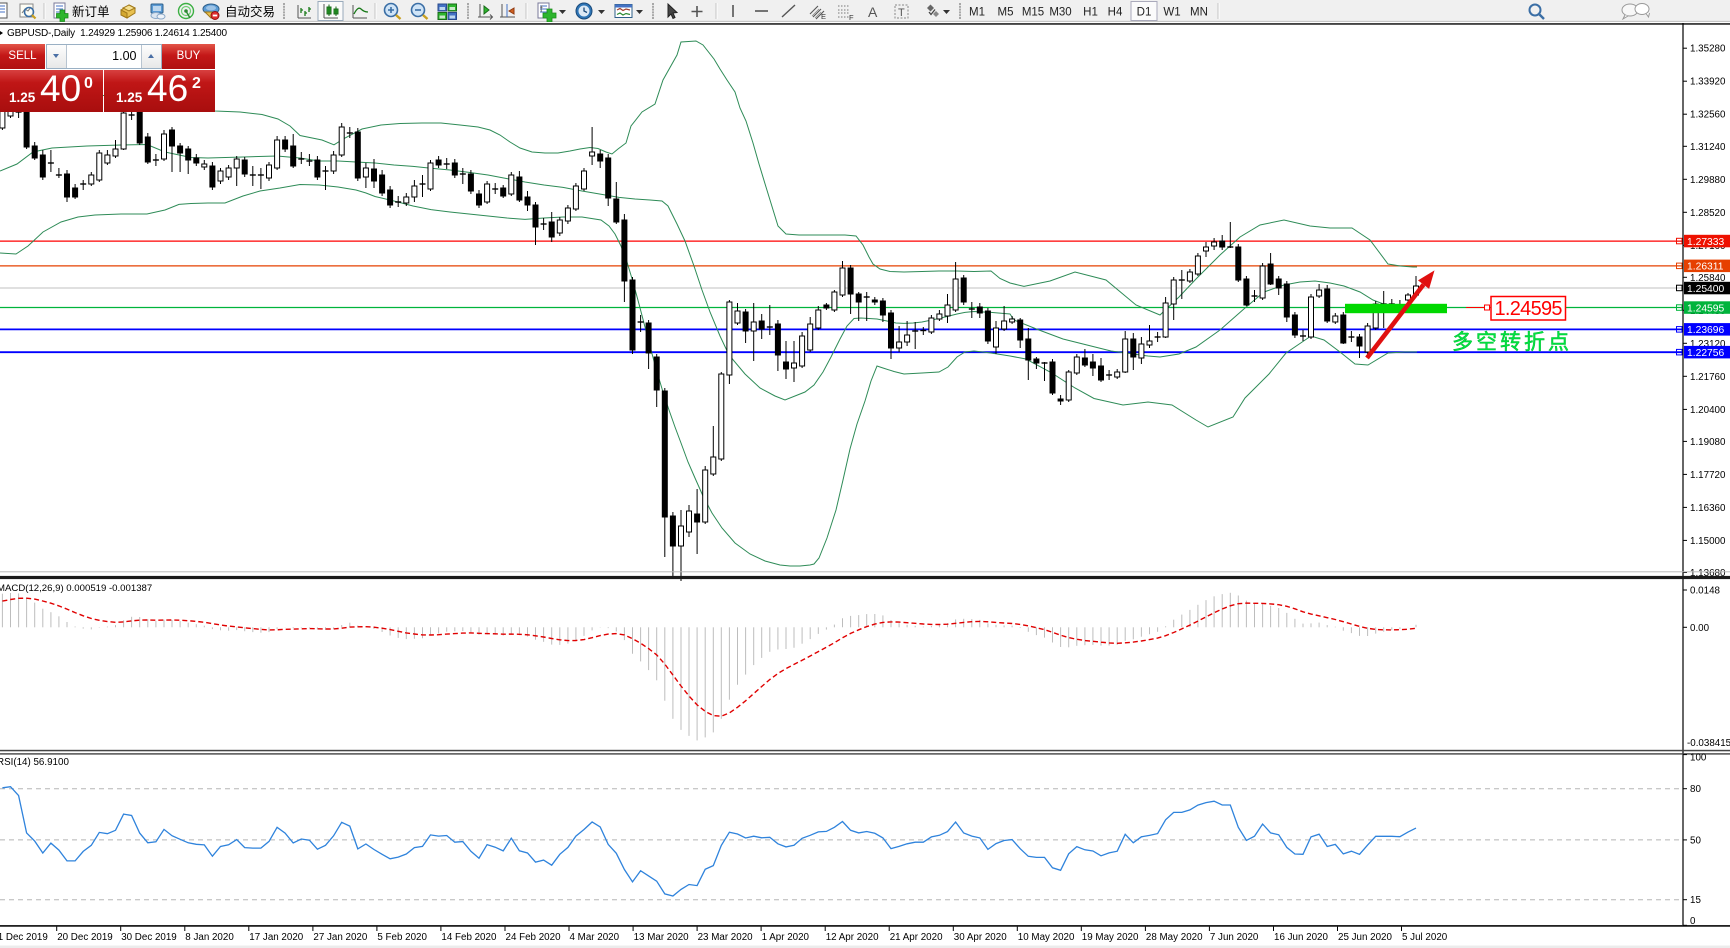  Describe the element at coordinates (823, 16) in the screenshot. I see `svg-text: E` at that location.